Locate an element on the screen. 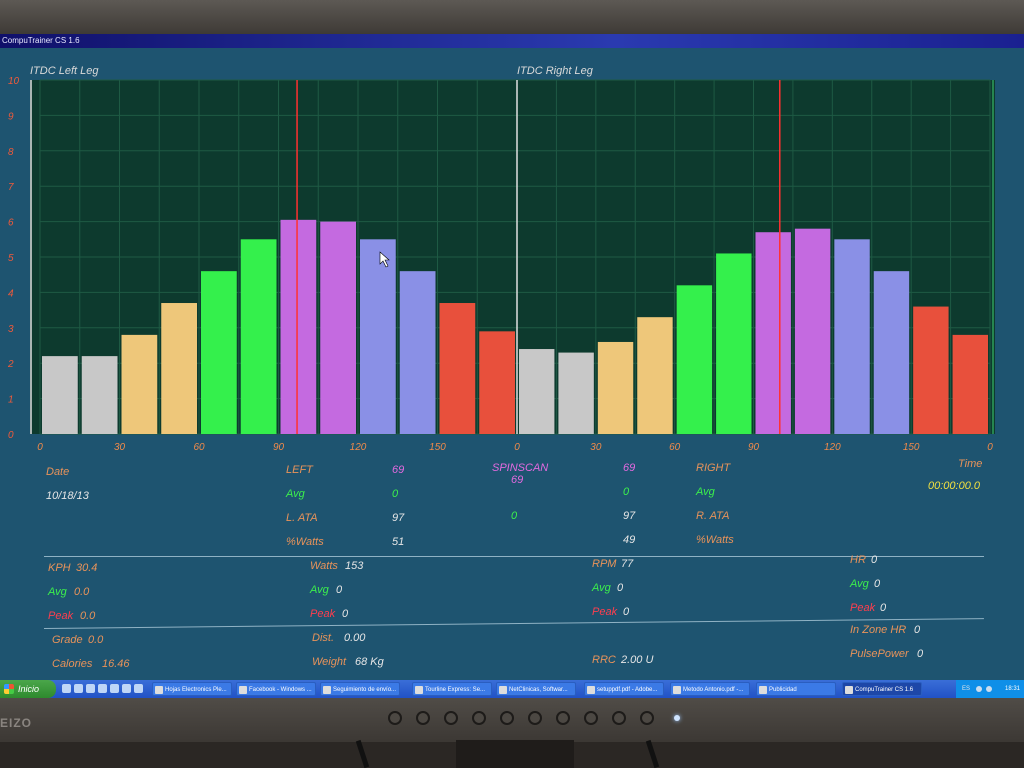 Image resolution: width=1024 pixels, height=768 pixels. avg-left-label: Avg is located at coordinates (295, 494).